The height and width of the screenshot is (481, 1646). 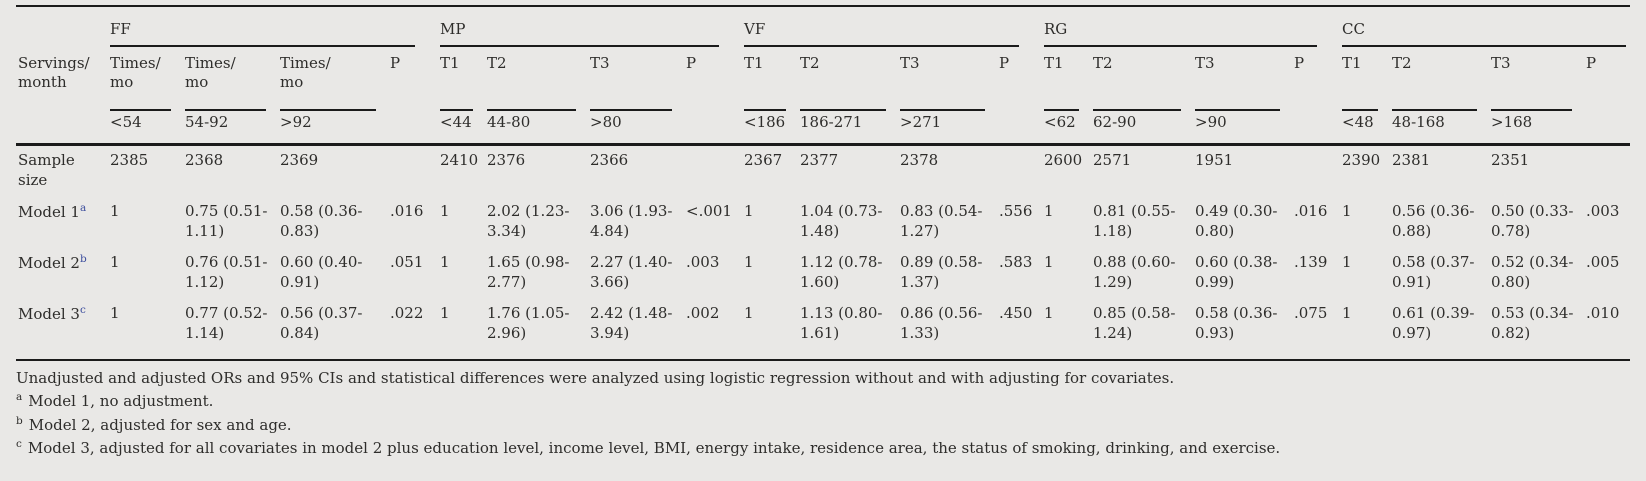 I want to click on footnote-text: Model 2, adjusted for sex and age., so click(x=160, y=424).